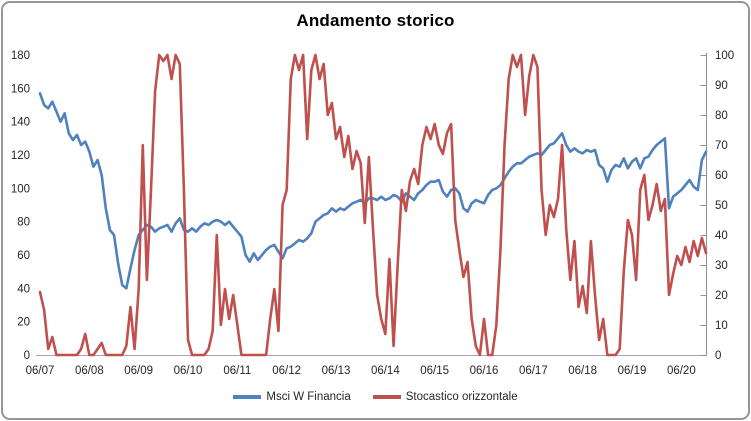  What do you see at coordinates (20, 123) in the screenshot?
I see `y-left-tick-label: 140` at bounding box center [20, 123].